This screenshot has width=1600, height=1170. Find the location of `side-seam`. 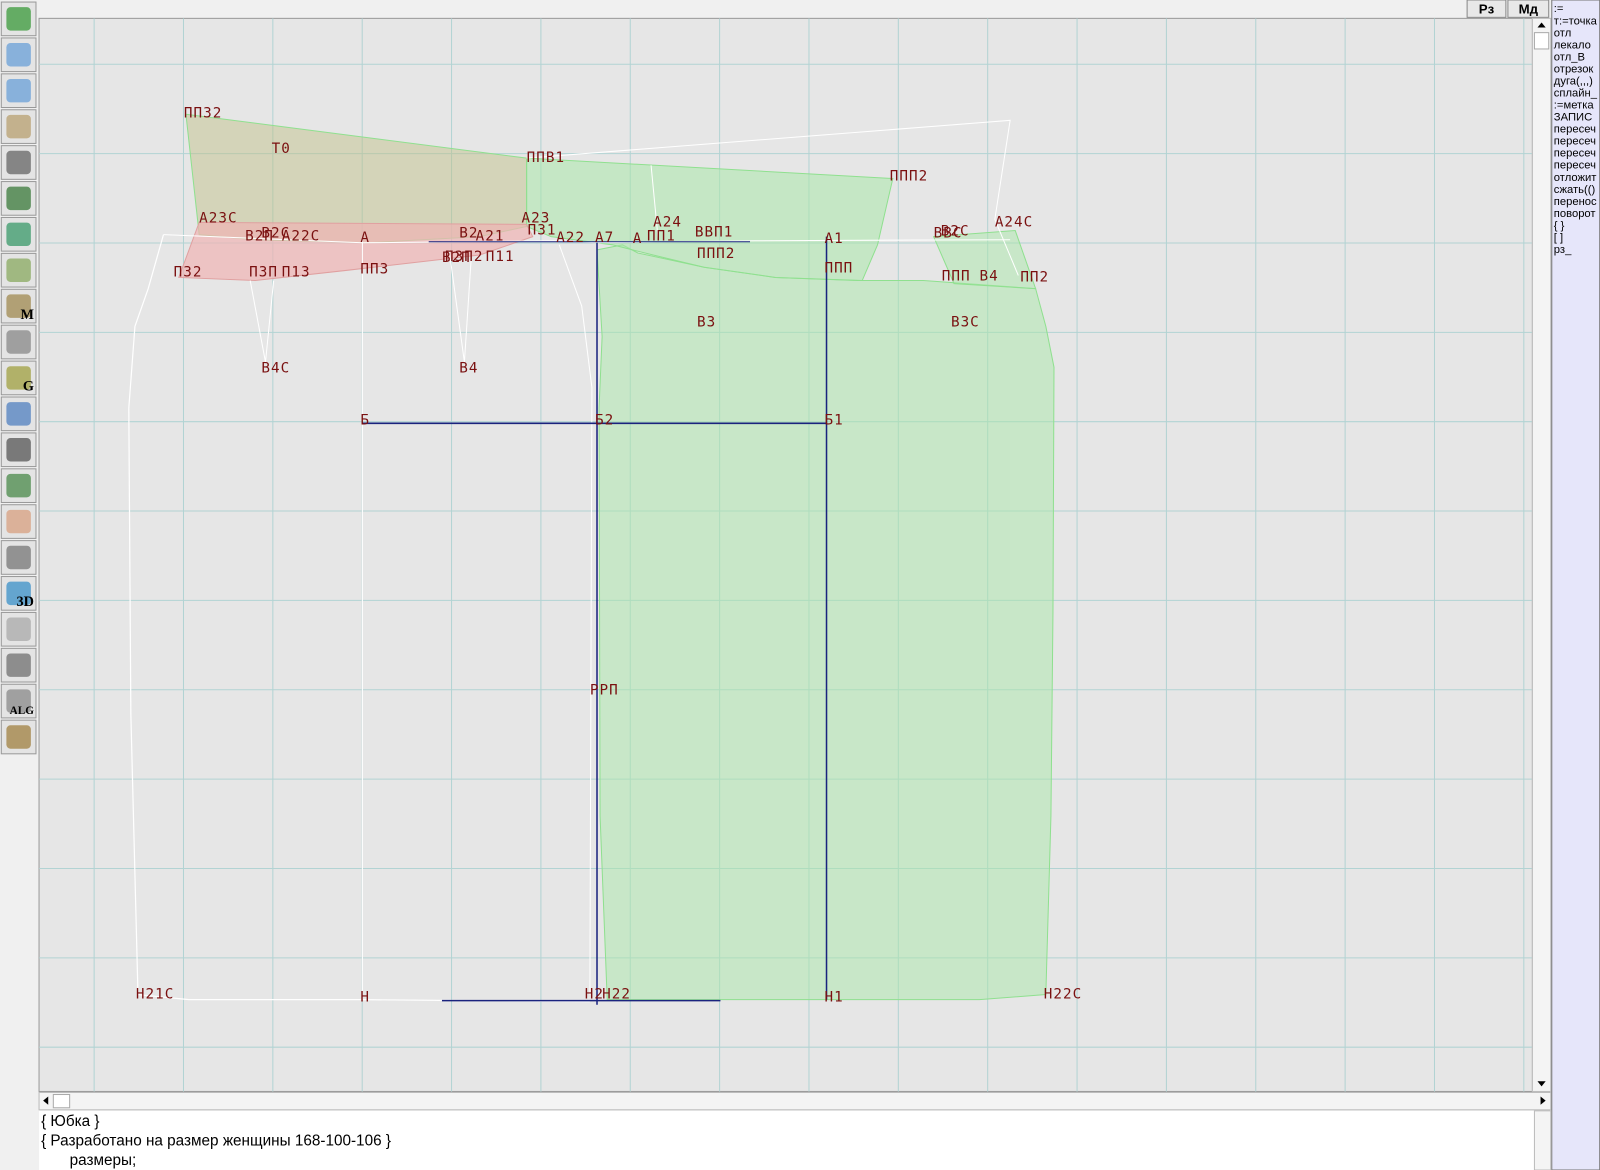

side-seam is located at coordinates (575, 619).